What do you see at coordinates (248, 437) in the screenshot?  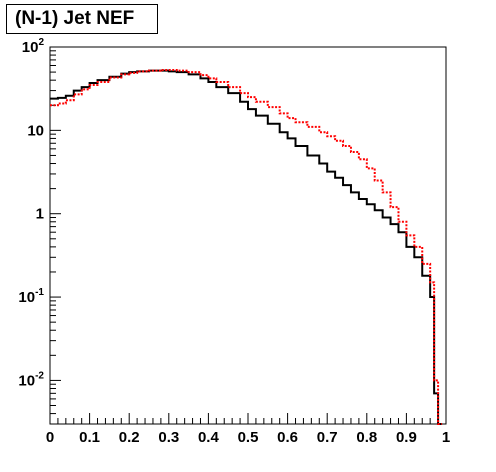 I see `x-tick-label: 0.5` at bounding box center [248, 437].